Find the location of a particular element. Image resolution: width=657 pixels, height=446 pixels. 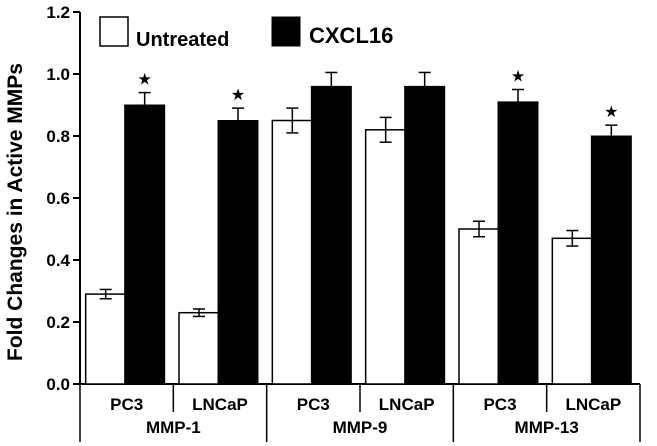

y-tick-label: 0.0 is located at coordinates (58, 384).